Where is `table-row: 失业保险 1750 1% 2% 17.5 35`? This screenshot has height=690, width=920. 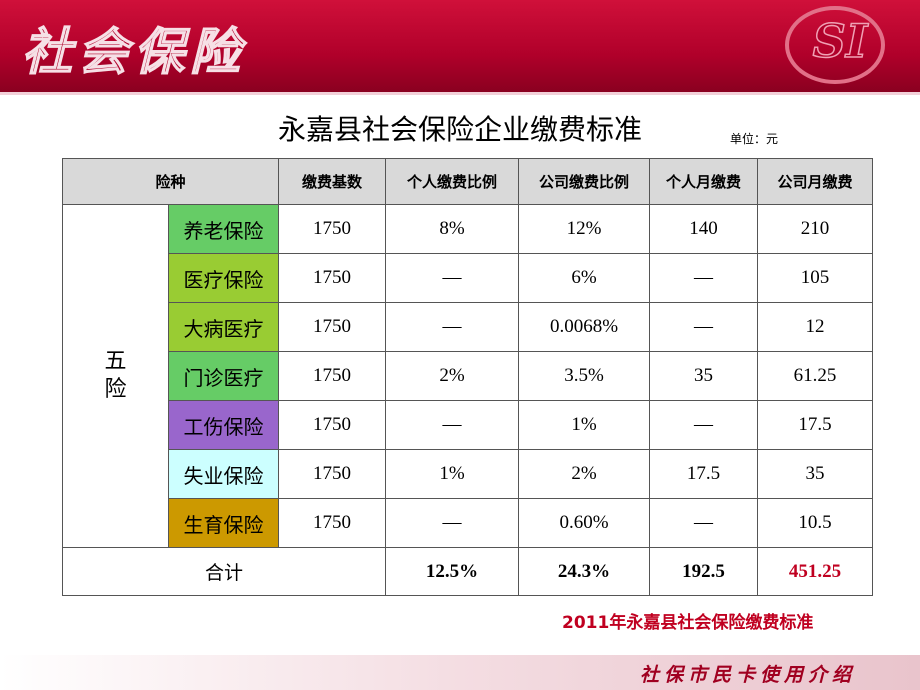
table-row: 失业保险 1750 1% 2% 17.5 35 is located at coordinates (468, 474).